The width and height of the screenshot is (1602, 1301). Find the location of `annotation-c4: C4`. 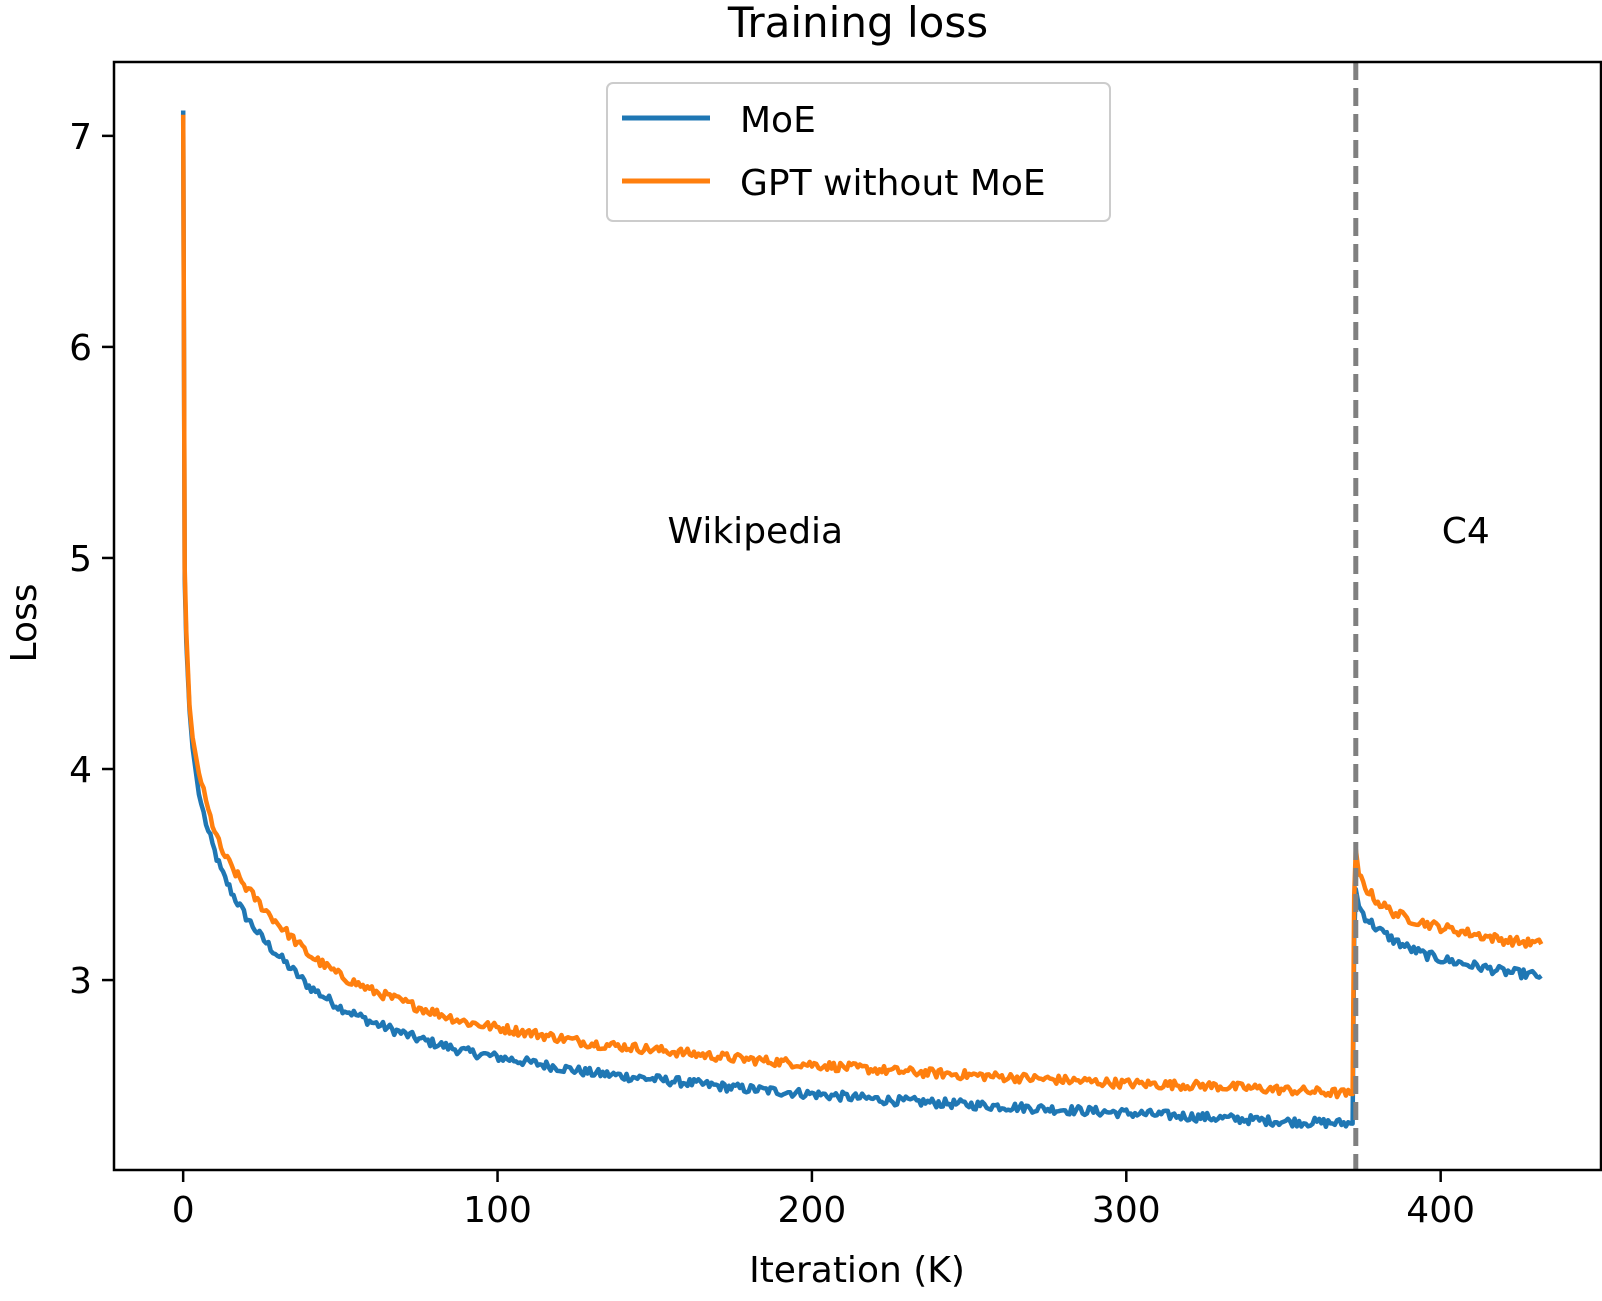

annotation-c4: C4 is located at coordinates (1466, 531).